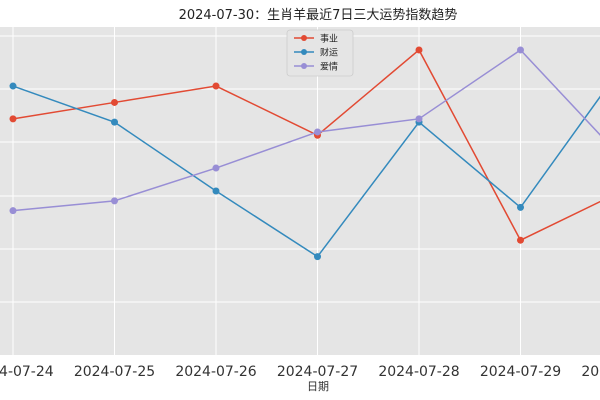 The image size is (600, 400). Describe the element at coordinates (27, 372) in the screenshot. I see `x-tick-label-0: 2024-07-24` at that location.